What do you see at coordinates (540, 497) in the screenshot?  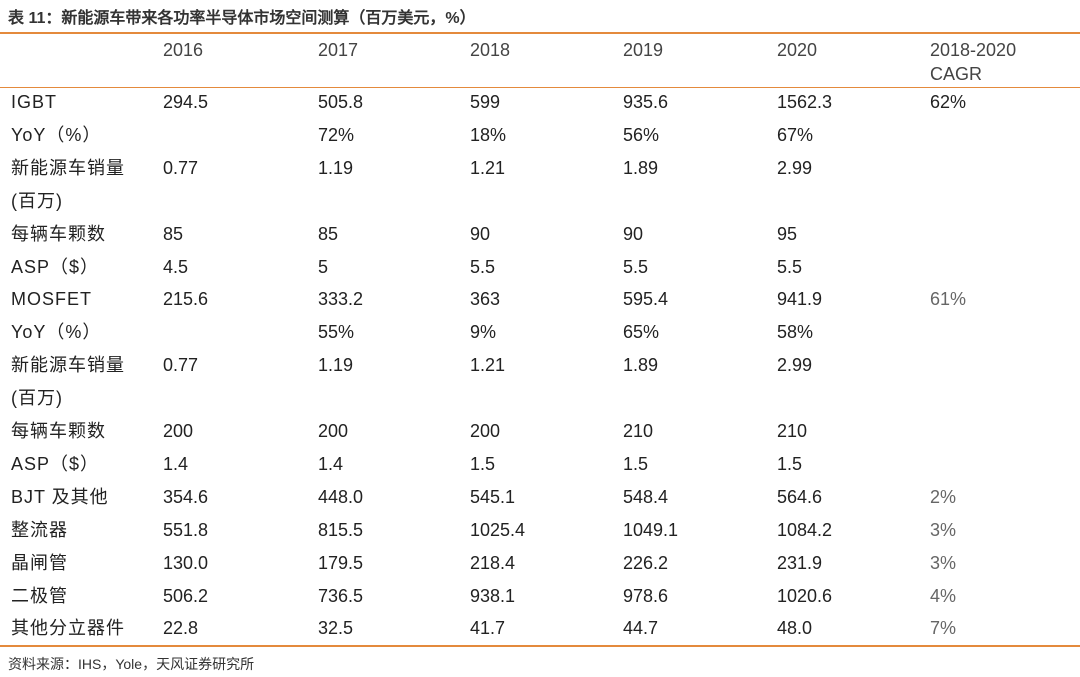 I see `table-row: BJT 及其他 354.6 448.0 545.1 548.4 564.6 2%` at bounding box center [540, 497].